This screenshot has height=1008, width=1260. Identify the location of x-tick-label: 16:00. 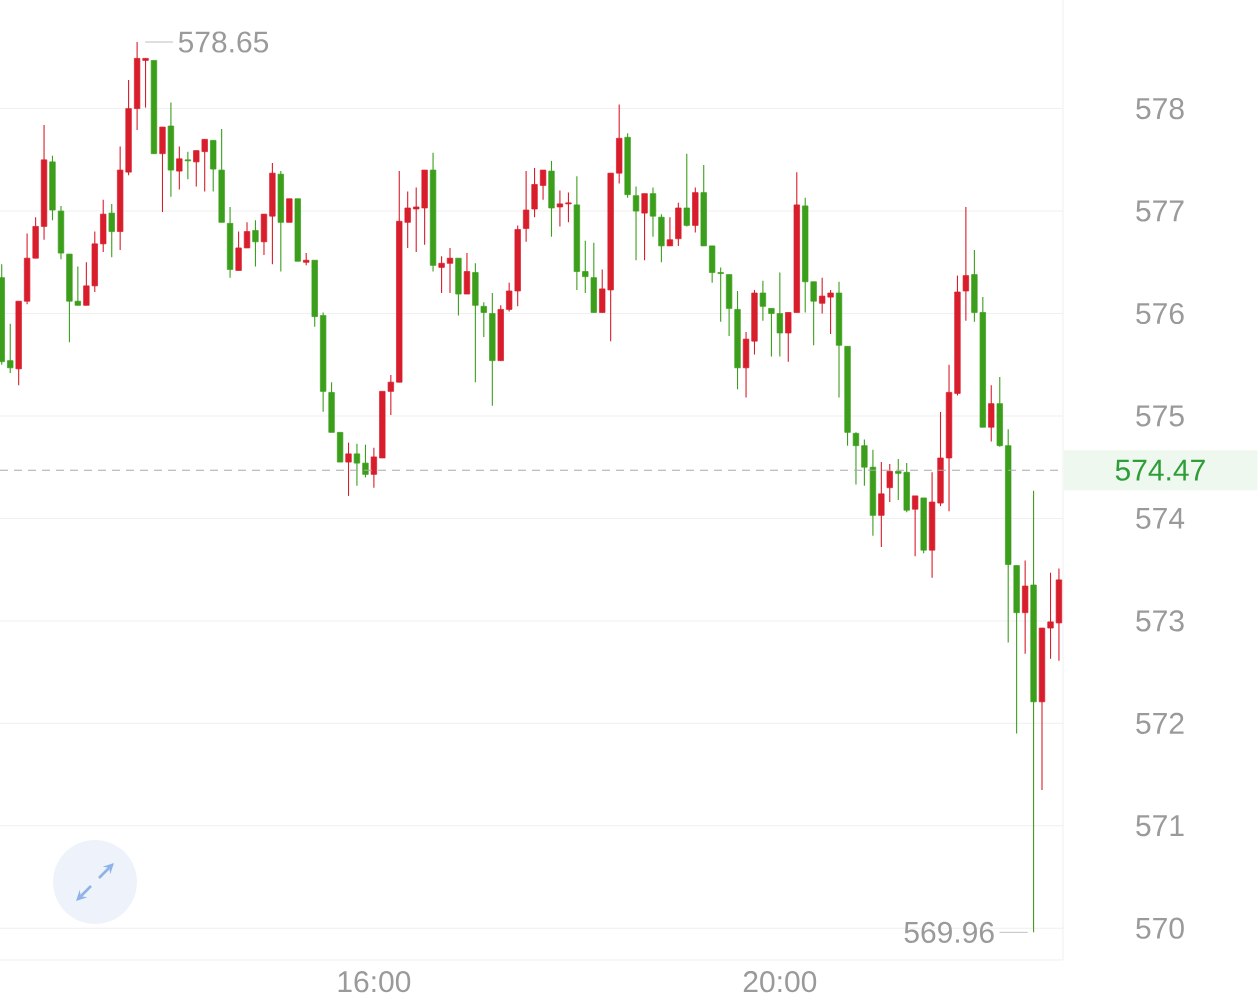
(374, 982).